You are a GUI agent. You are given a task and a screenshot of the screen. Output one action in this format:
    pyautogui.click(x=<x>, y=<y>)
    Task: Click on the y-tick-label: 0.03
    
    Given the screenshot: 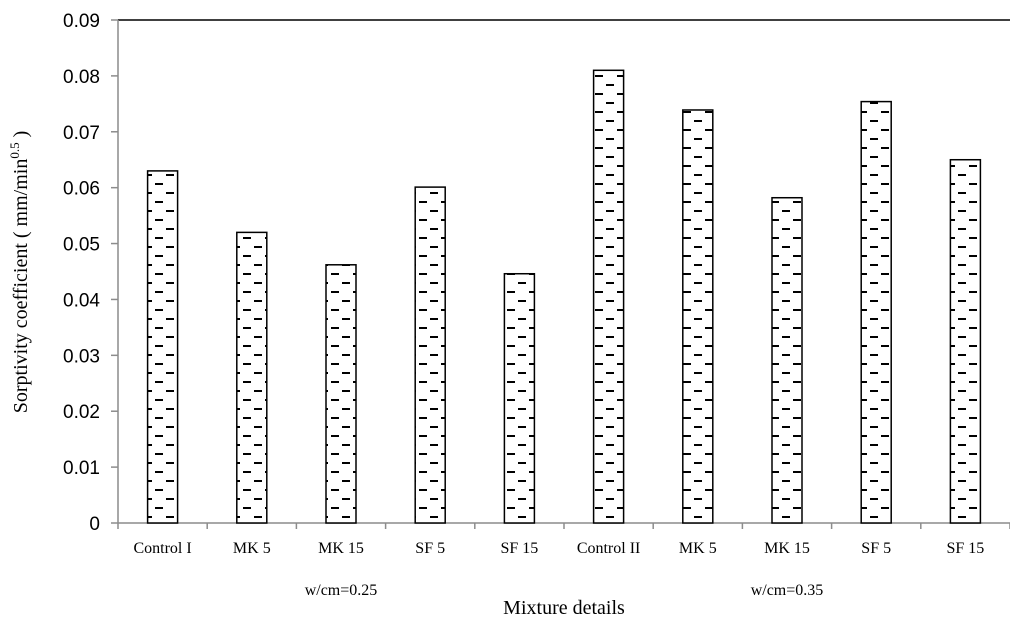 What is the action you would take?
    pyautogui.click(x=81, y=356)
    